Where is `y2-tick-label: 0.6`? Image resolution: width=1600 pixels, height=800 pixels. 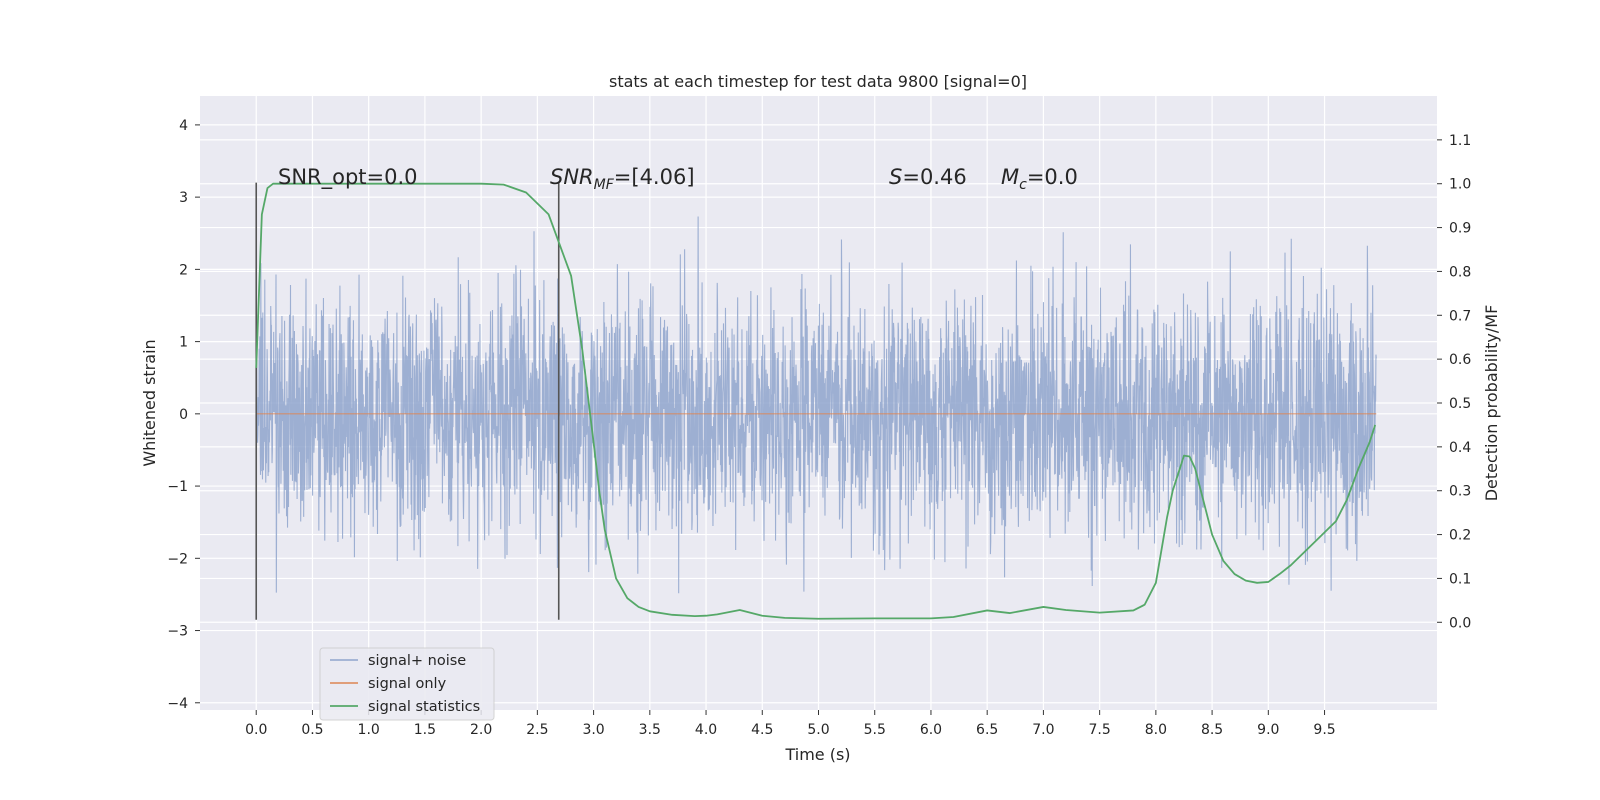
y2-tick-label: 0.6 is located at coordinates (1460, 360).